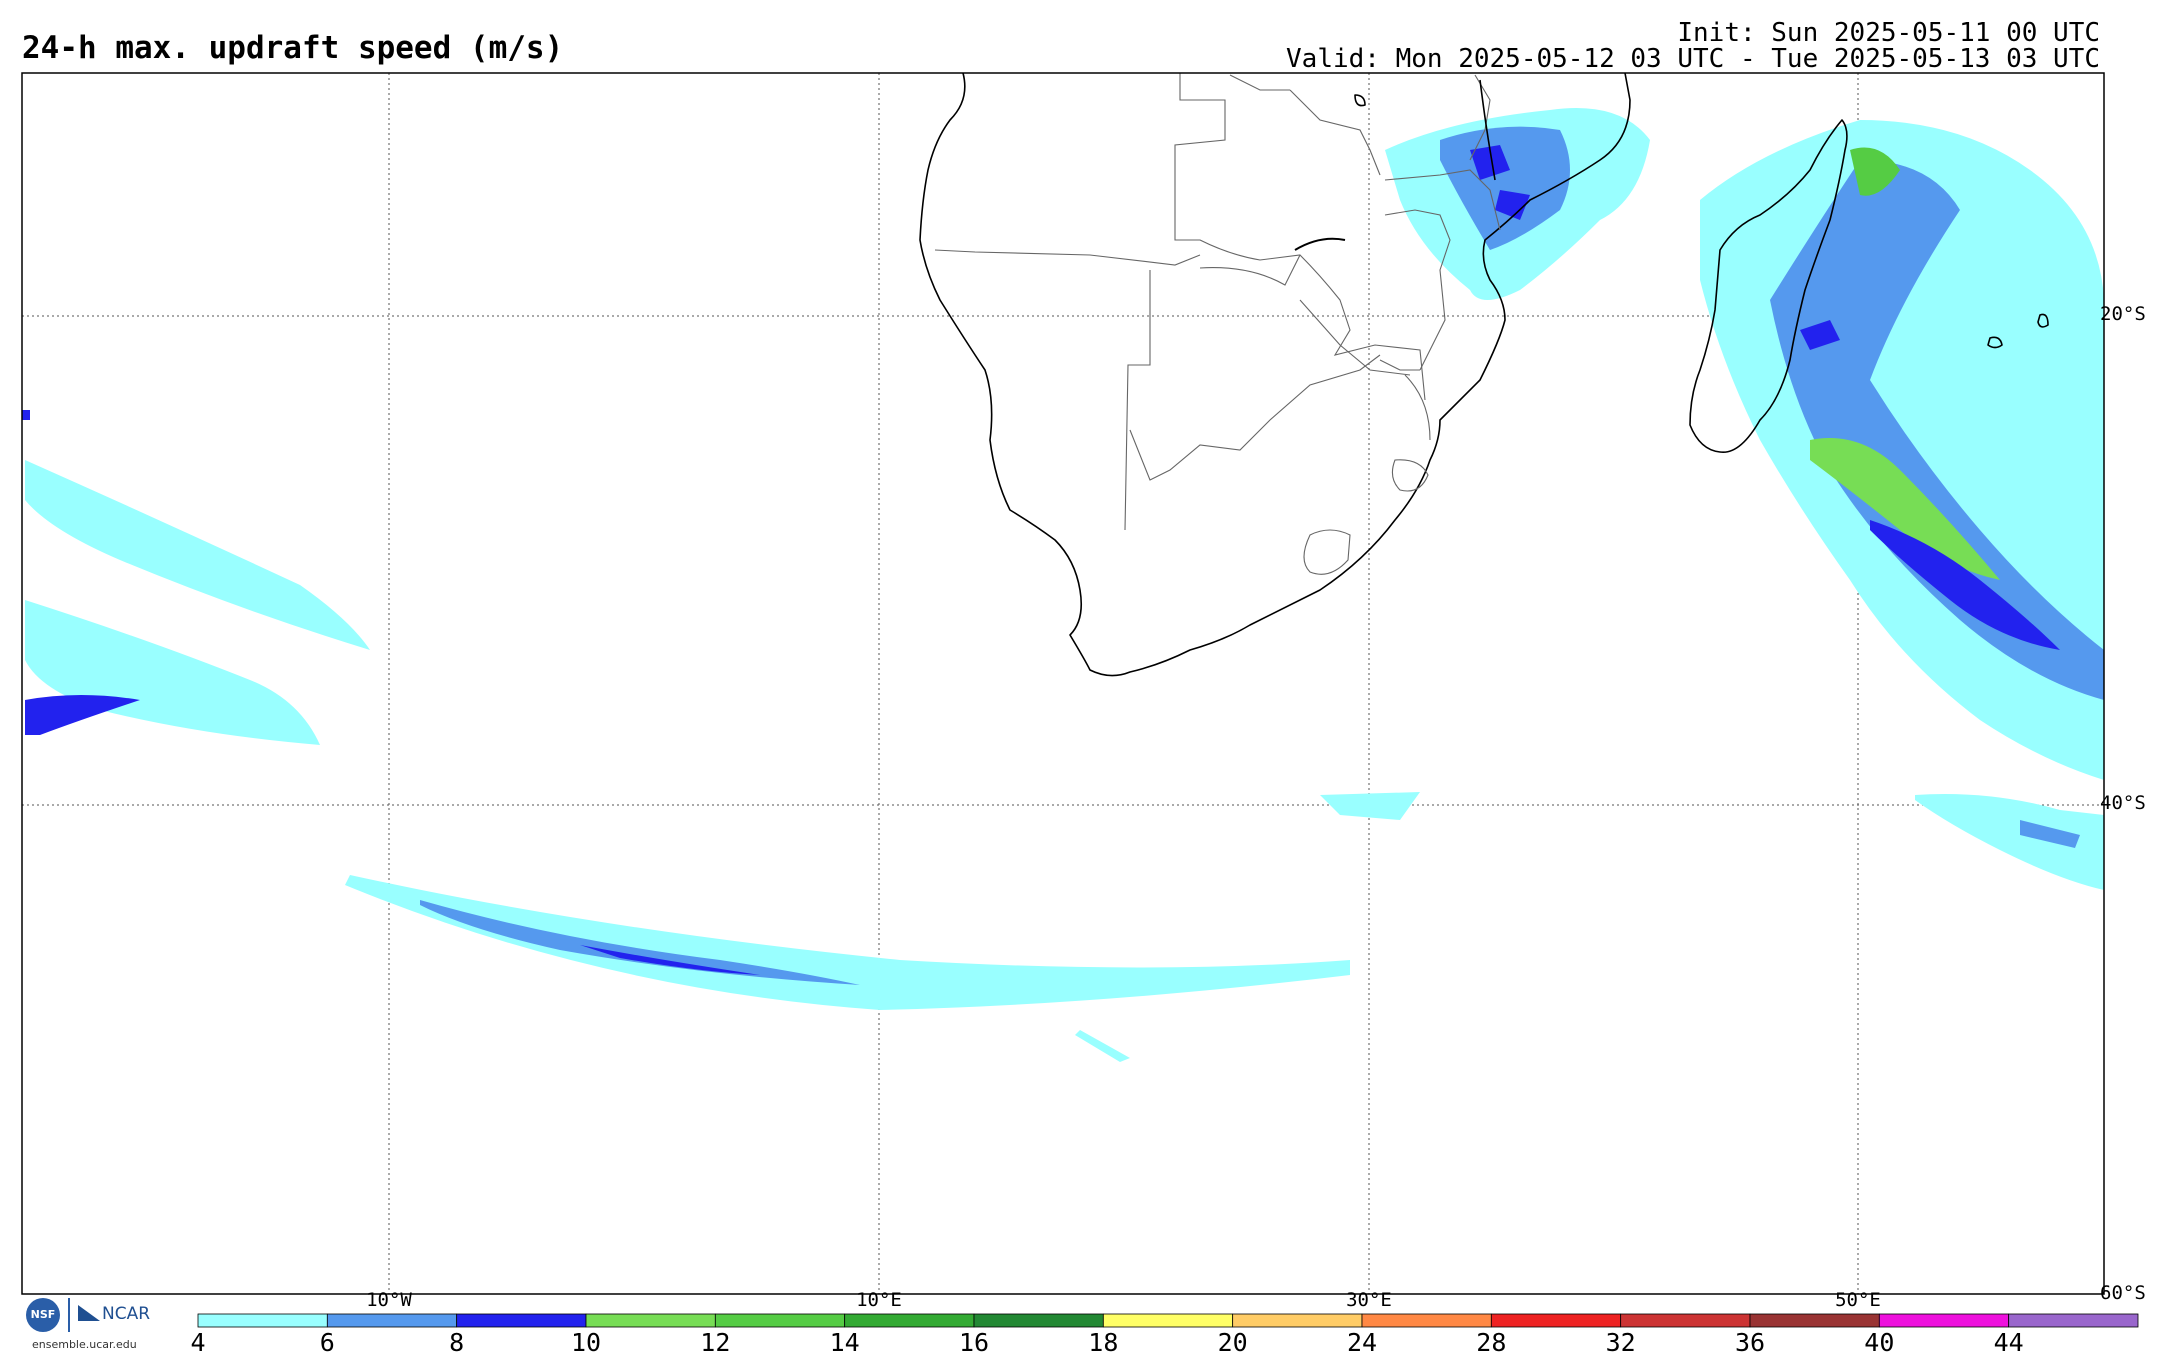  What do you see at coordinates (1103, 1342) in the screenshot?
I see `colorbar-tick-label: 18` at bounding box center [1103, 1342].